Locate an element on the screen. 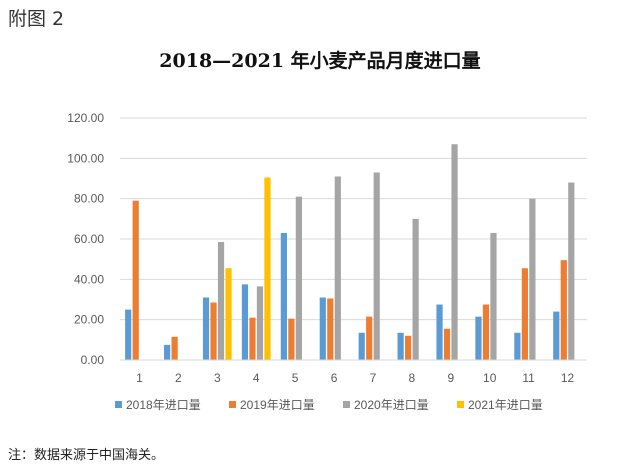  legend: 2018年进口量 2019年进口量 2020年进口量 2021年进口量 is located at coordinates (329, 405).